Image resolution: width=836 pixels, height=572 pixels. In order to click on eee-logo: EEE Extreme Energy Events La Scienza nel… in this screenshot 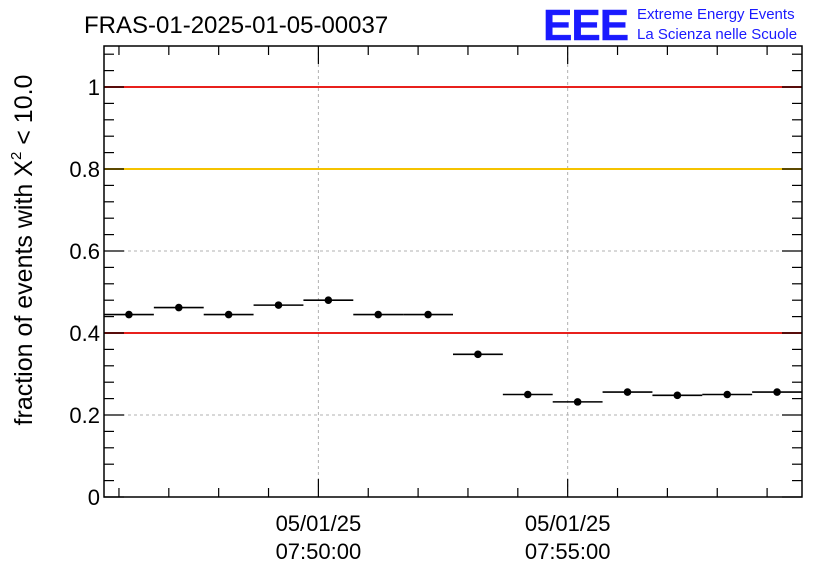, I will do `click(670, 26)`.